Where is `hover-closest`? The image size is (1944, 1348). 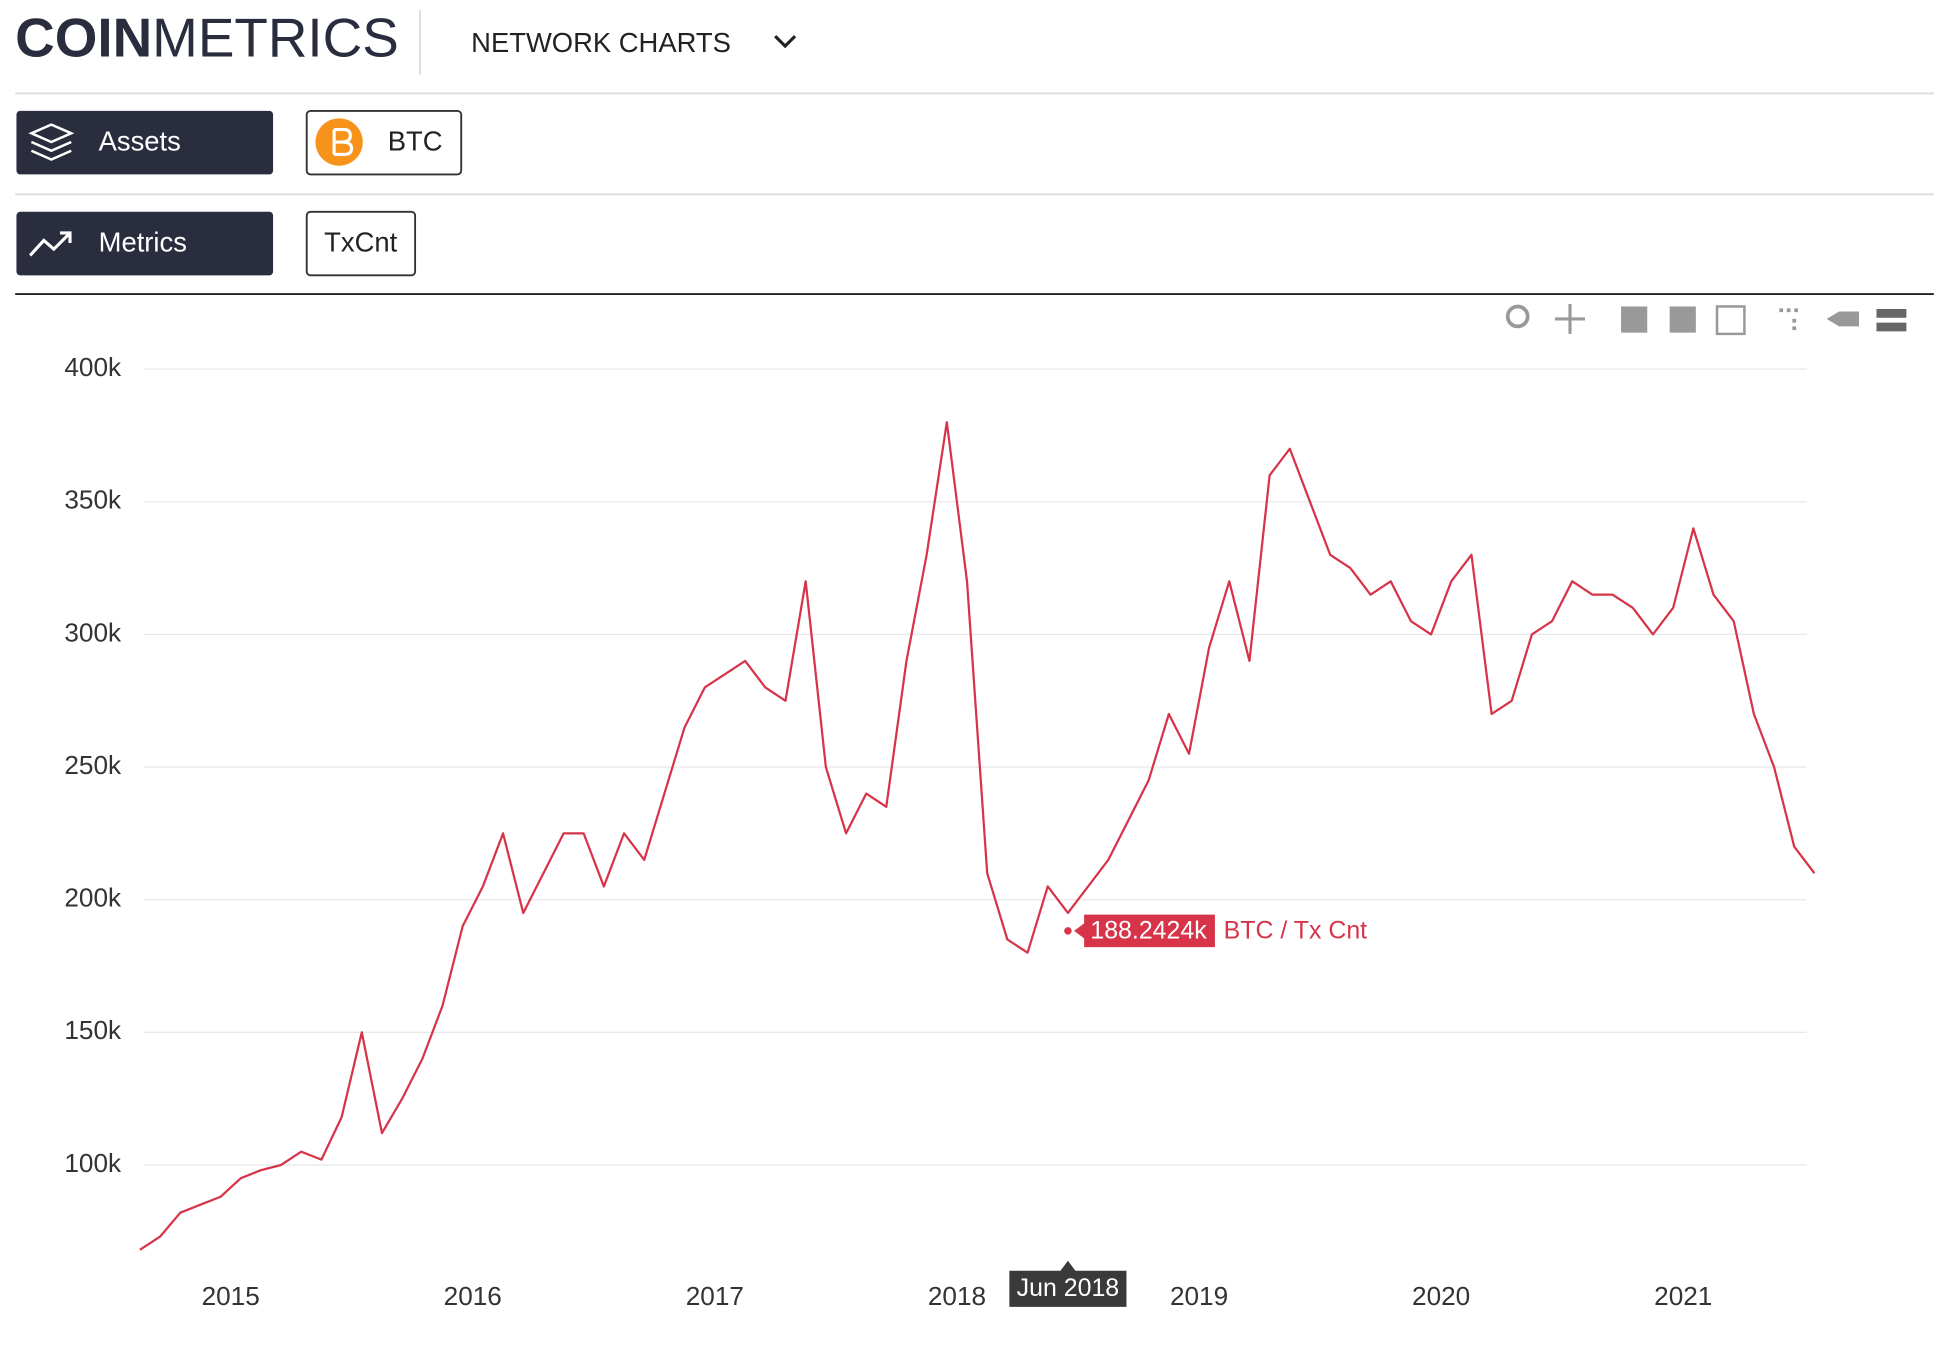 hover-closest is located at coordinates (1843, 319).